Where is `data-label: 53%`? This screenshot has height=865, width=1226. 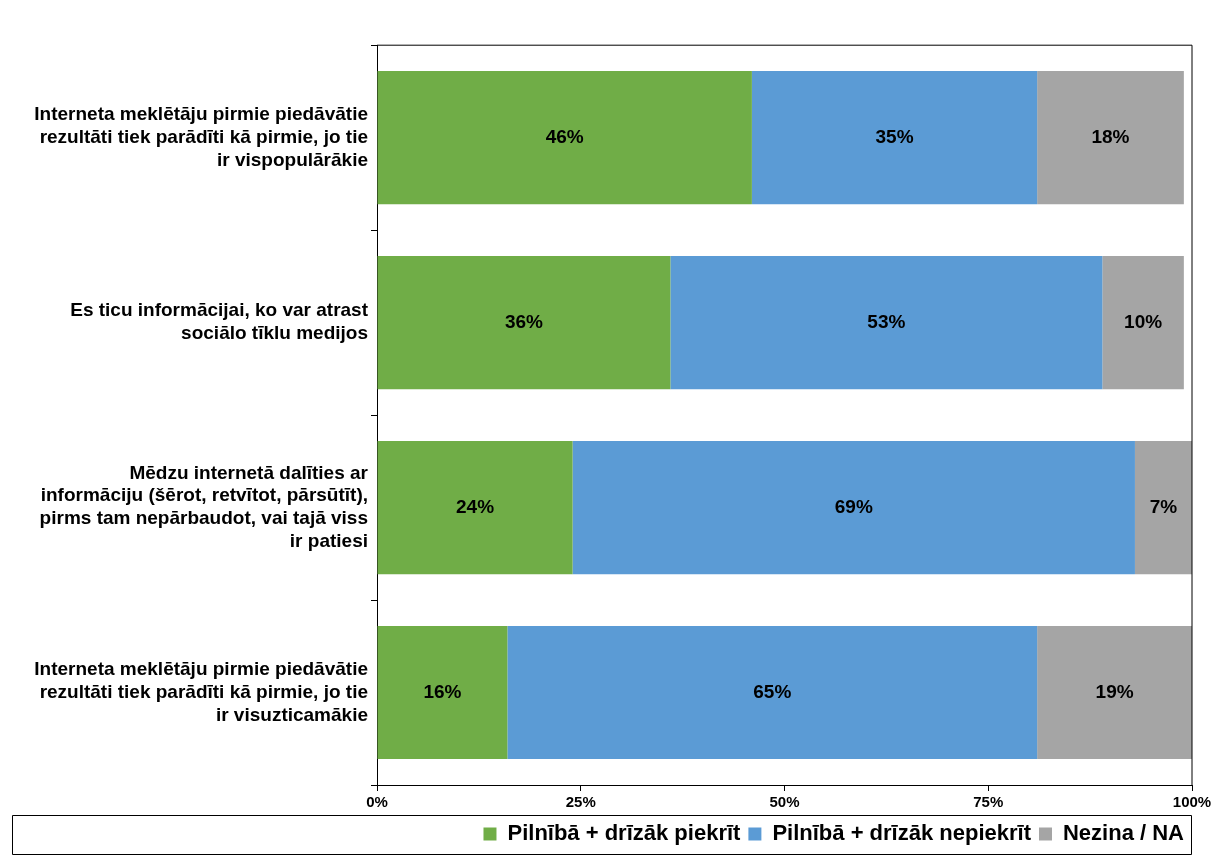
data-label: 53% is located at coordinates (886, 321).